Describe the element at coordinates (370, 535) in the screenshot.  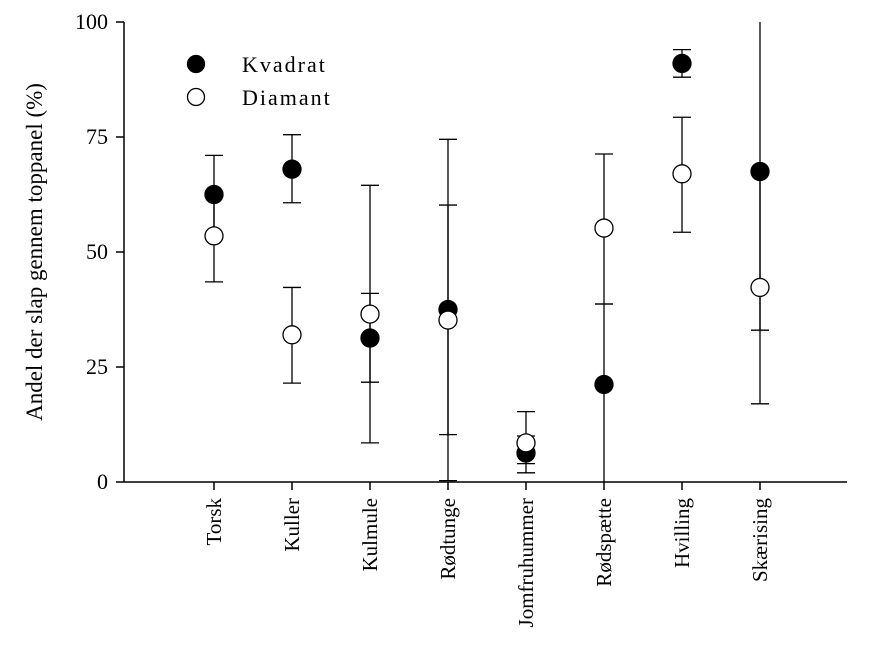
I see `x-tick-label-3: Kulmule` at that location.